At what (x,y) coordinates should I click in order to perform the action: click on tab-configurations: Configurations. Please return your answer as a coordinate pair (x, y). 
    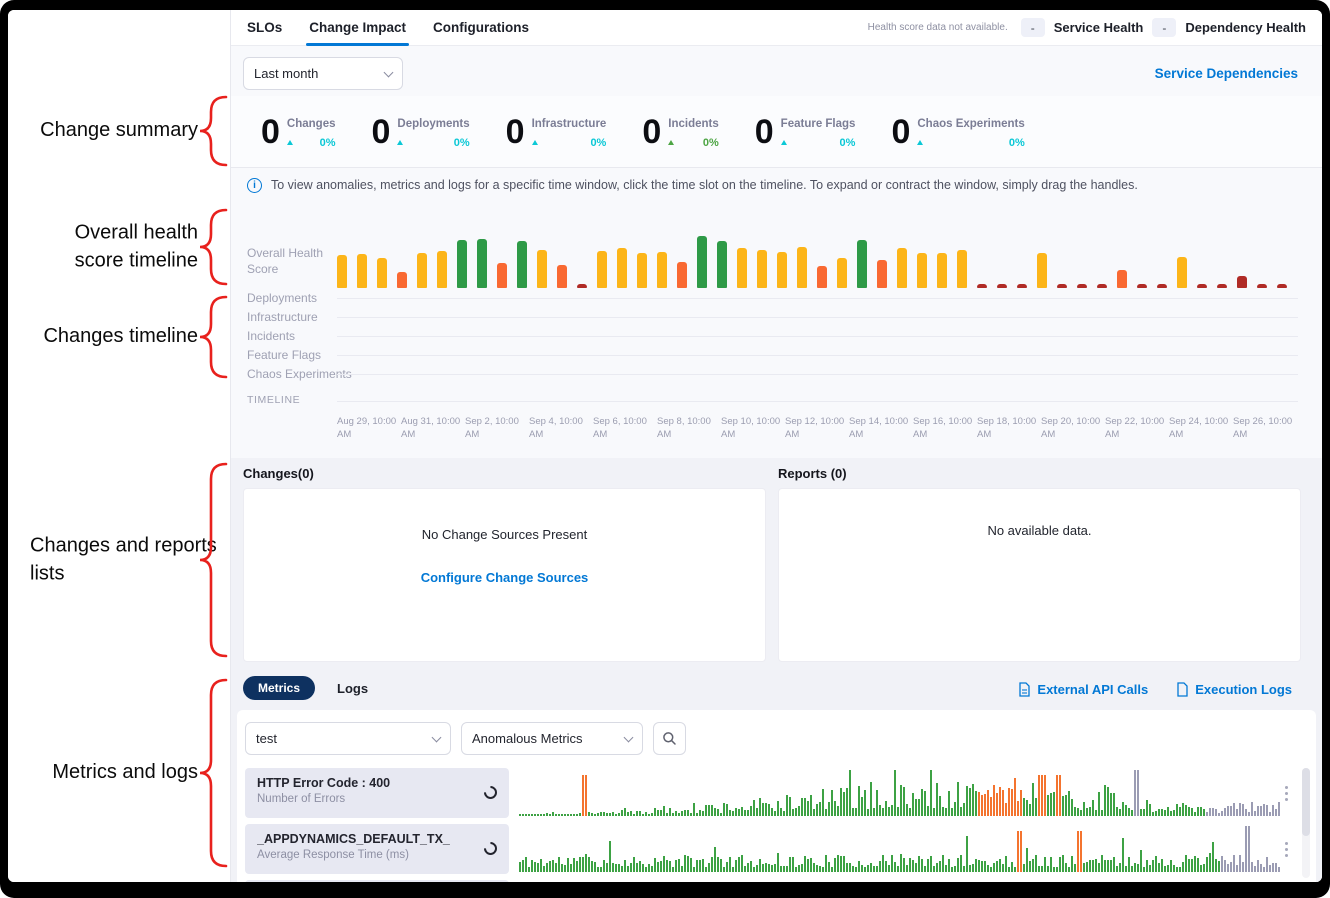
    Looking at the image, I should click on (481, 27).